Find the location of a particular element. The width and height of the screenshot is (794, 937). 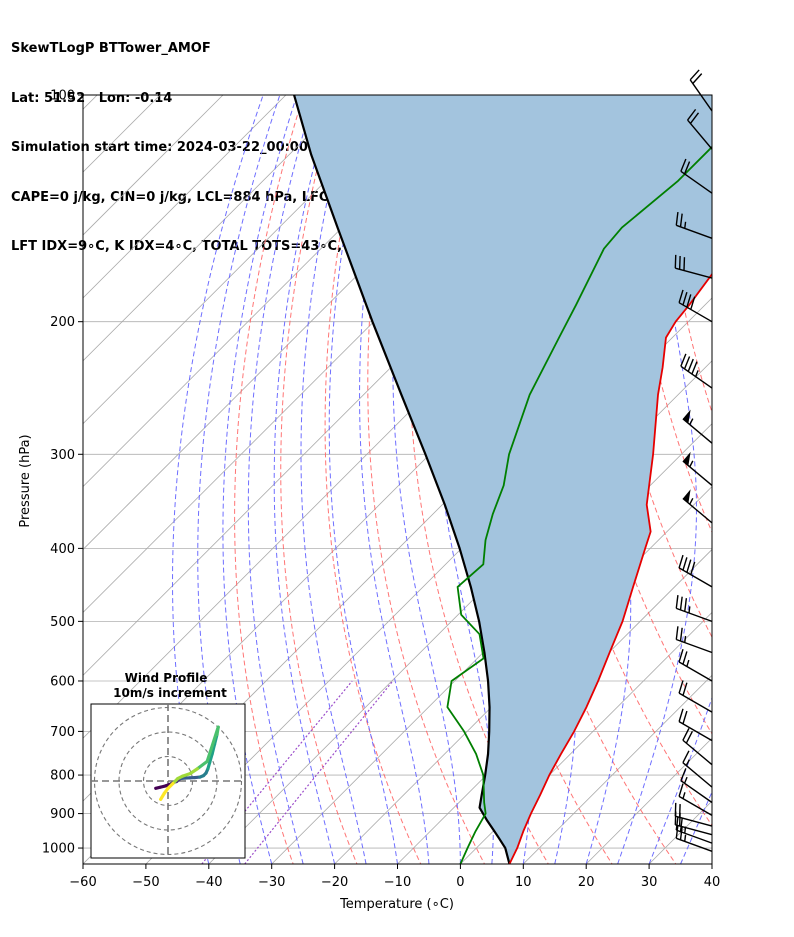

x-axis-title: Temperature (∘C) is located at coordinates (396, 904).